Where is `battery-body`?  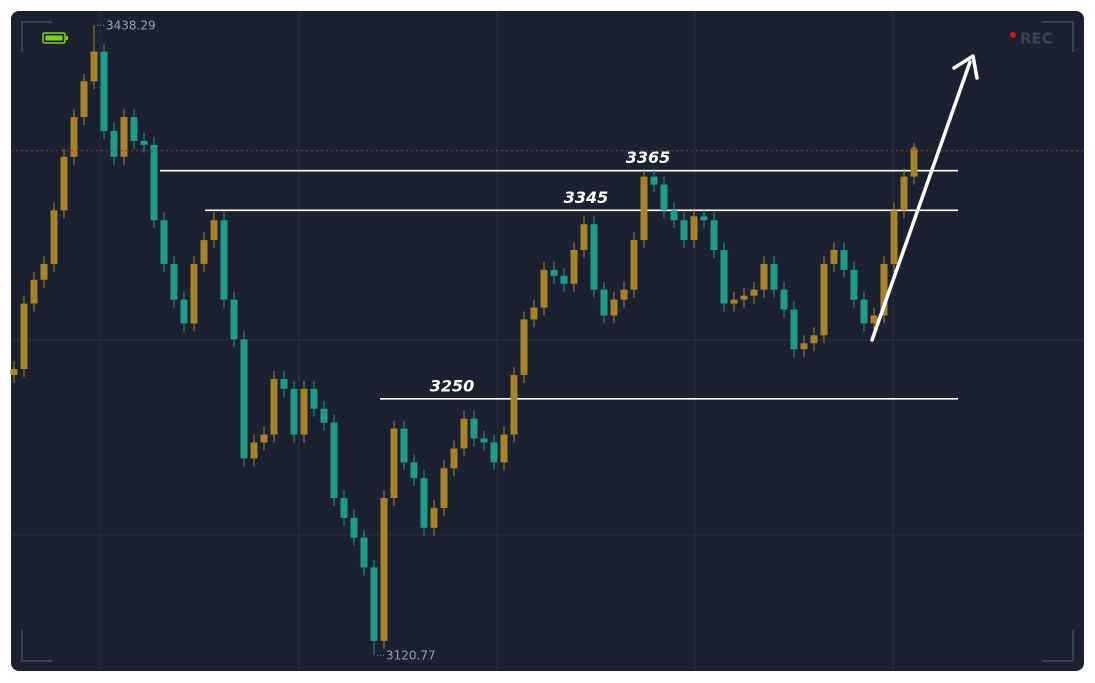
battery-body is located at coordinates (54, 38).